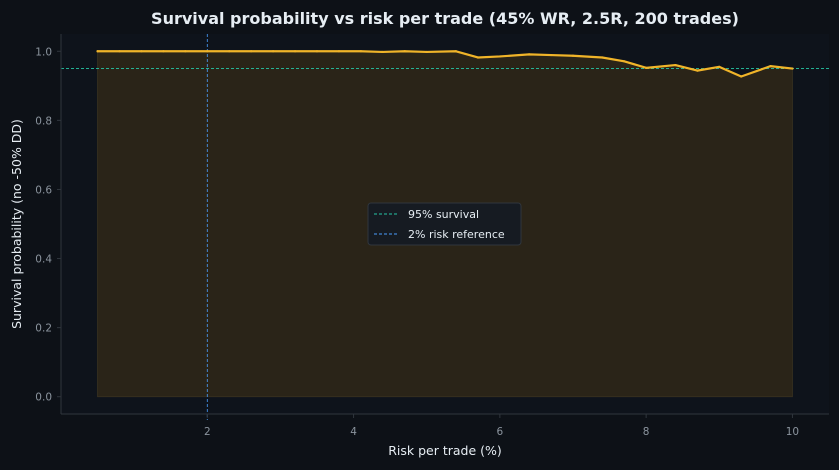 The width and height of the screenshot is (839, 470). Describe the element at coordinates (646, 432) in the screenshot. I see `x-tick-label: 8` at that location.